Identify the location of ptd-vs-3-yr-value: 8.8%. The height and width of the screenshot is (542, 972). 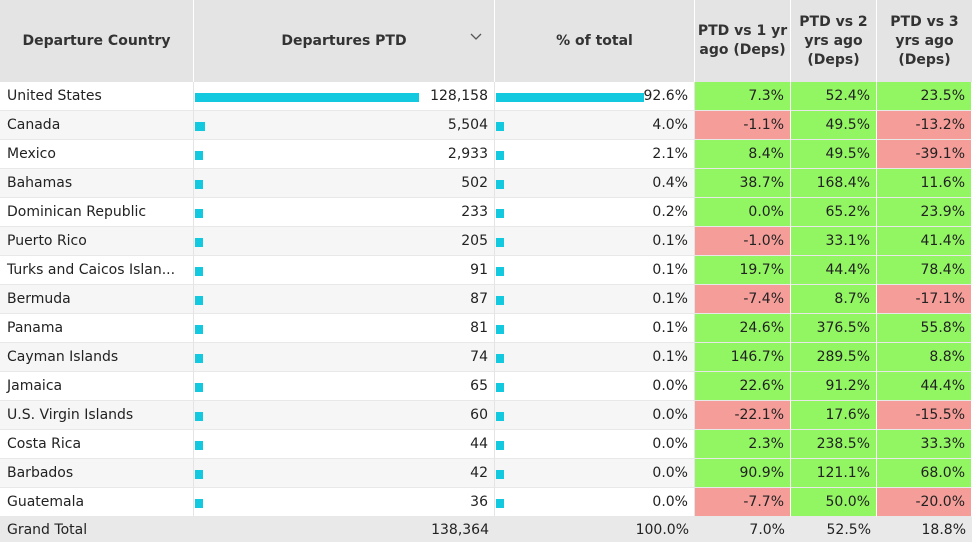
(947, 357).